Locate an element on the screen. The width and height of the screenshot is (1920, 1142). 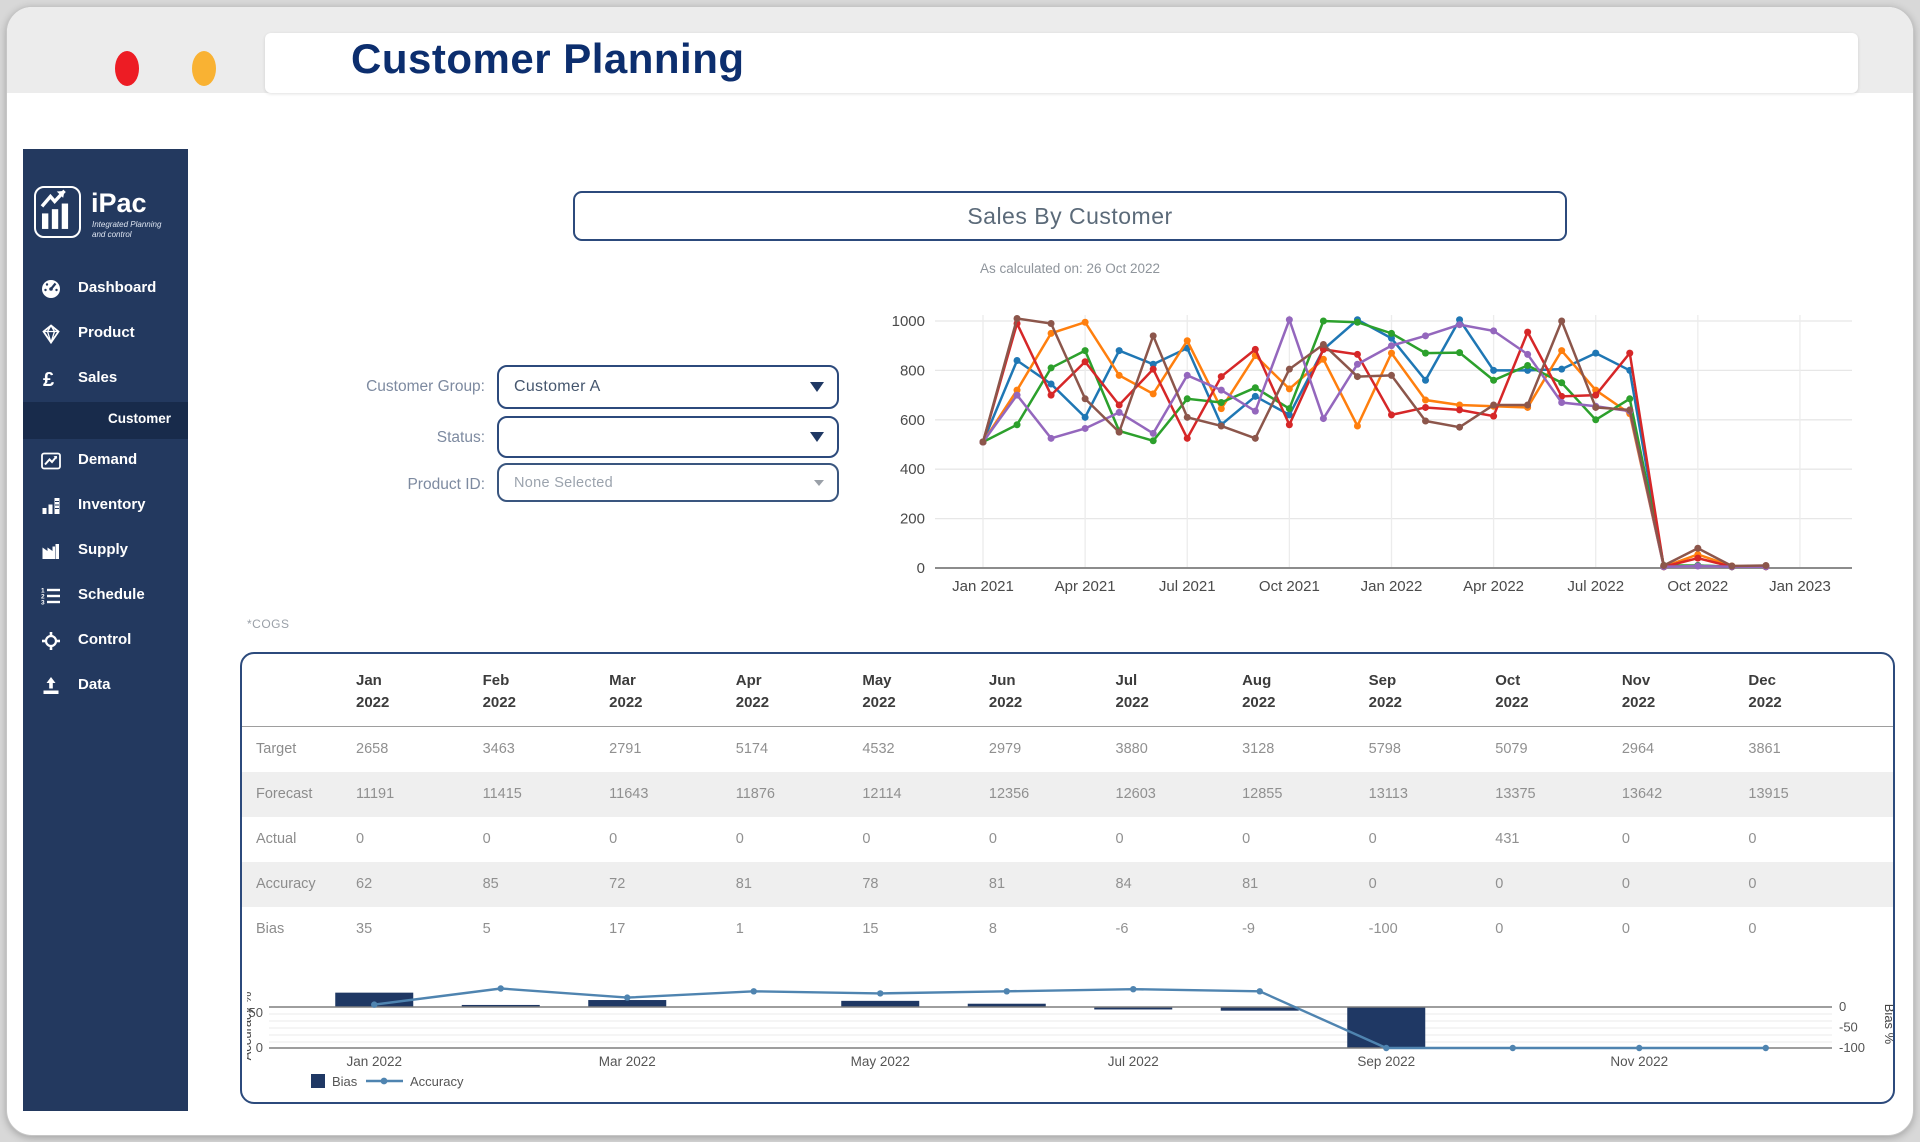
sidebar-item-label: Sales is located at coordinates (98, 377).